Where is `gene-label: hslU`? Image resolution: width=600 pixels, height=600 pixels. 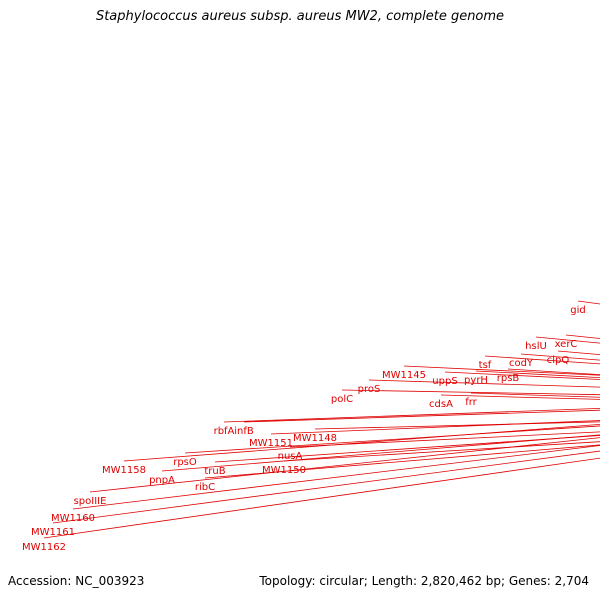
gene-label: hslU is located at coordinates (536, 346).